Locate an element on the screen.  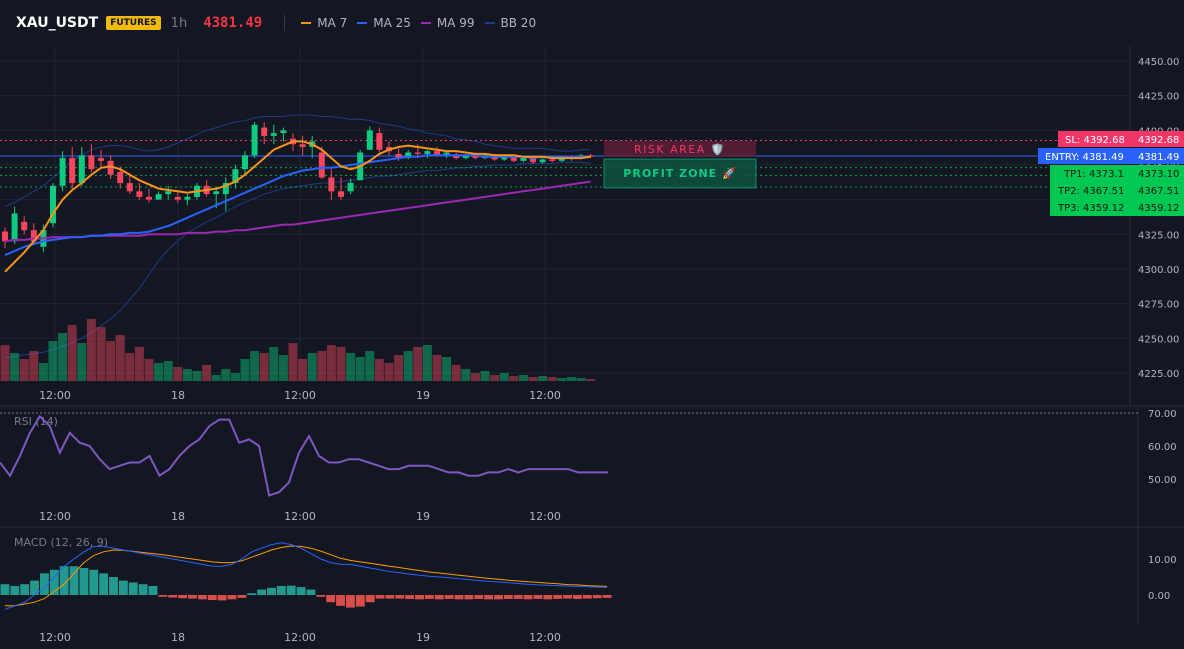
legend-ma99: MA 99 is located at coordinates (447, 23).